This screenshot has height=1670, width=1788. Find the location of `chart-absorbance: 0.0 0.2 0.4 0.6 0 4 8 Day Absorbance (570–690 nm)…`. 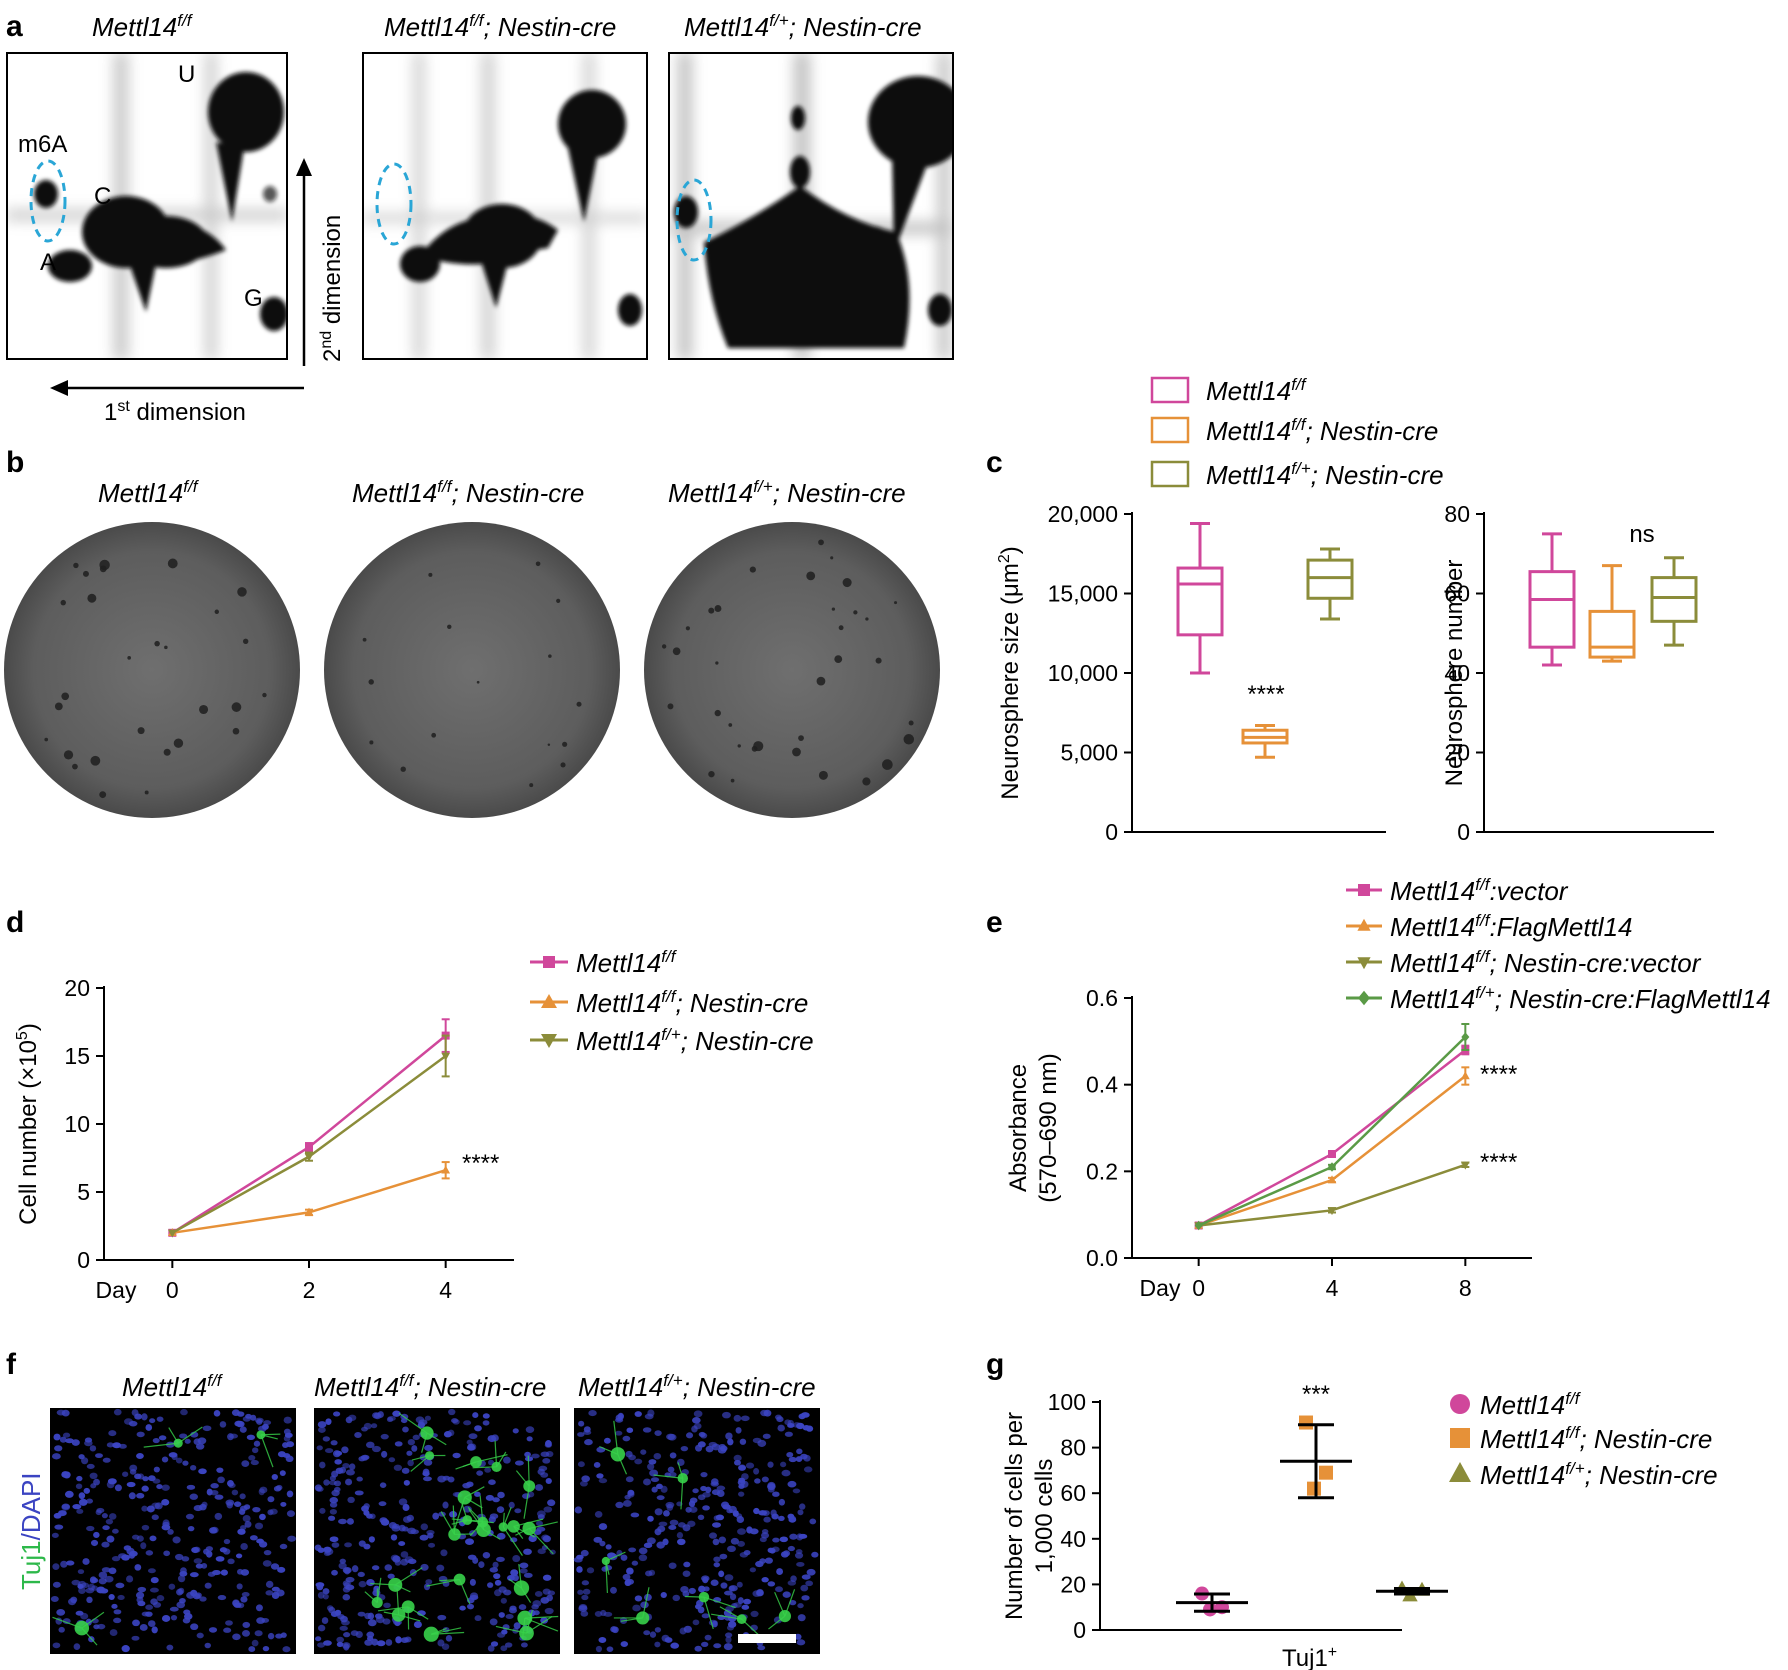

chart-absorbance: 0.0 0.2 0.4 0.6 0 4 8 Day Absorbance (570–690 nm)… is located at coordinates (1268, 1143).